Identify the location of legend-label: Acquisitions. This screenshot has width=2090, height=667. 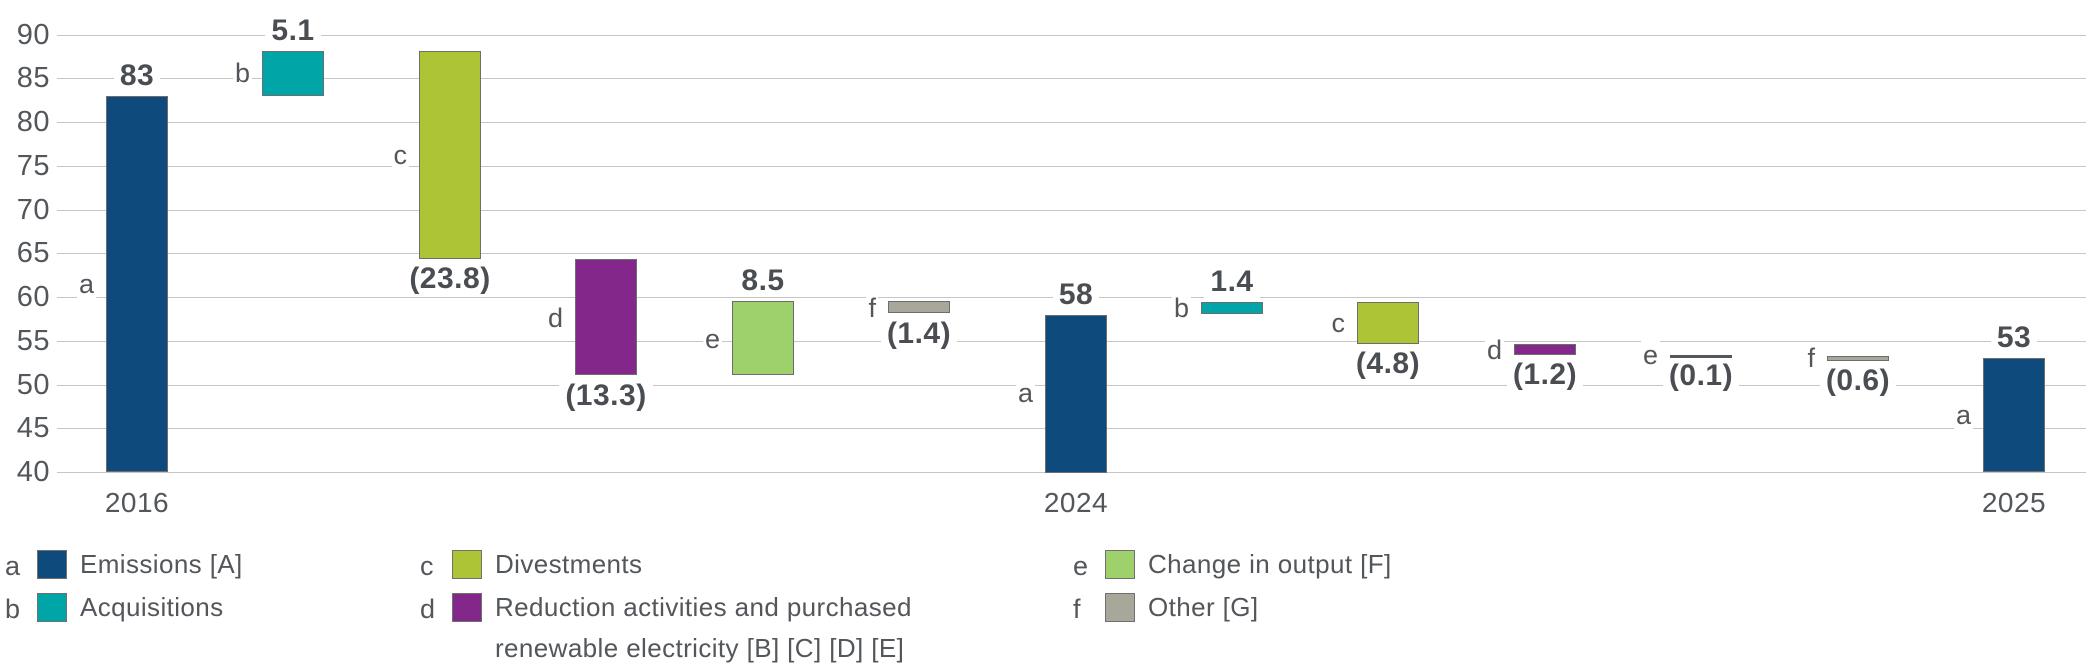
(152, 607).